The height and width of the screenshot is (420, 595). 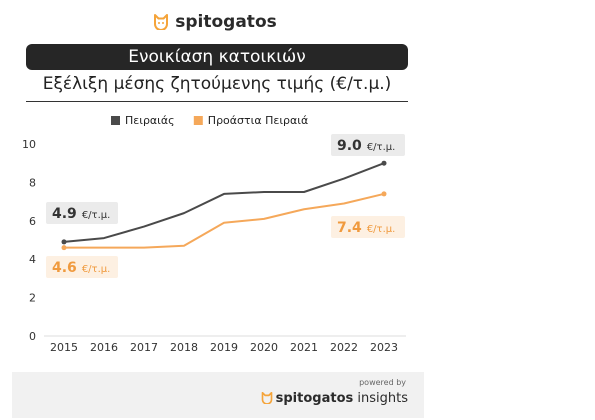 What do you see at coordinates (32, 182) in the screenshot?
I see `y-tick-label: 8` at bounding box center [32, 182].